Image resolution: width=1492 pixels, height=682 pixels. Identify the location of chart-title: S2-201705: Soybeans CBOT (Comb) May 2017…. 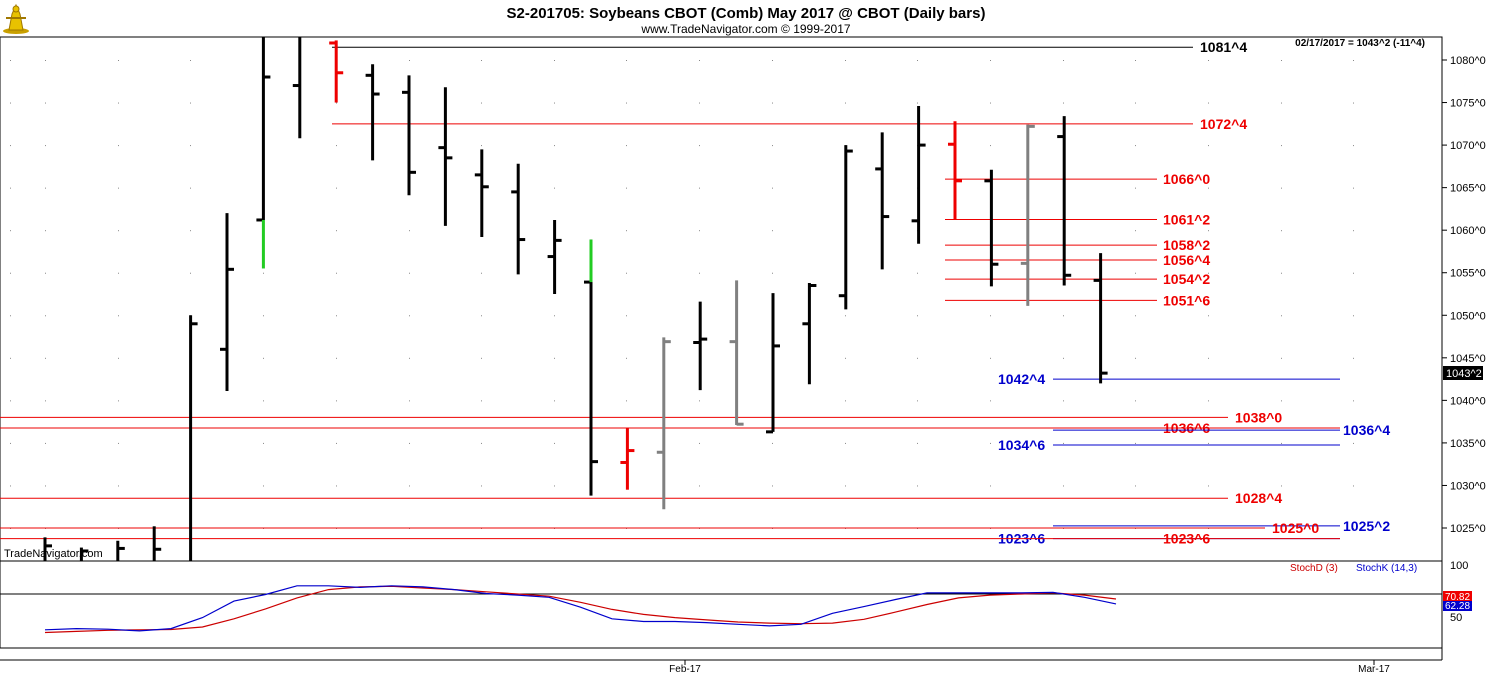
(746, 13).